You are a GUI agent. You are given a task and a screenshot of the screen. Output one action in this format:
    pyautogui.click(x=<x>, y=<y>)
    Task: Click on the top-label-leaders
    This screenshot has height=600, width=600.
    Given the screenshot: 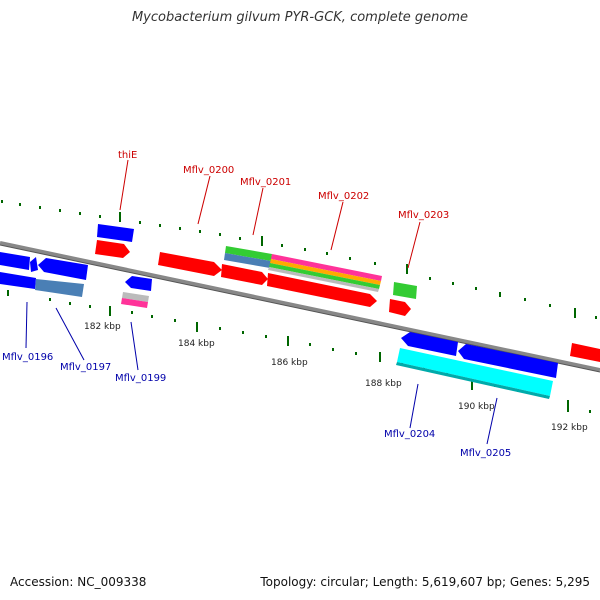 What is the action you would take?
    pyautogui.click(x=270, y=214)
    